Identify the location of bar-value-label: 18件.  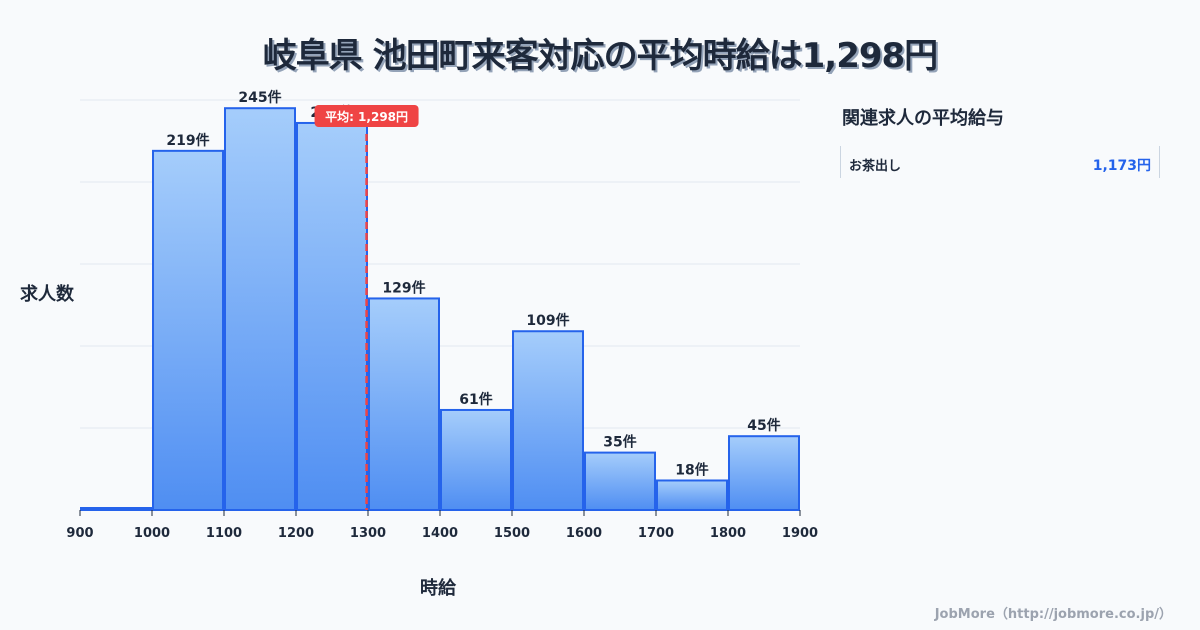
(691, 469).